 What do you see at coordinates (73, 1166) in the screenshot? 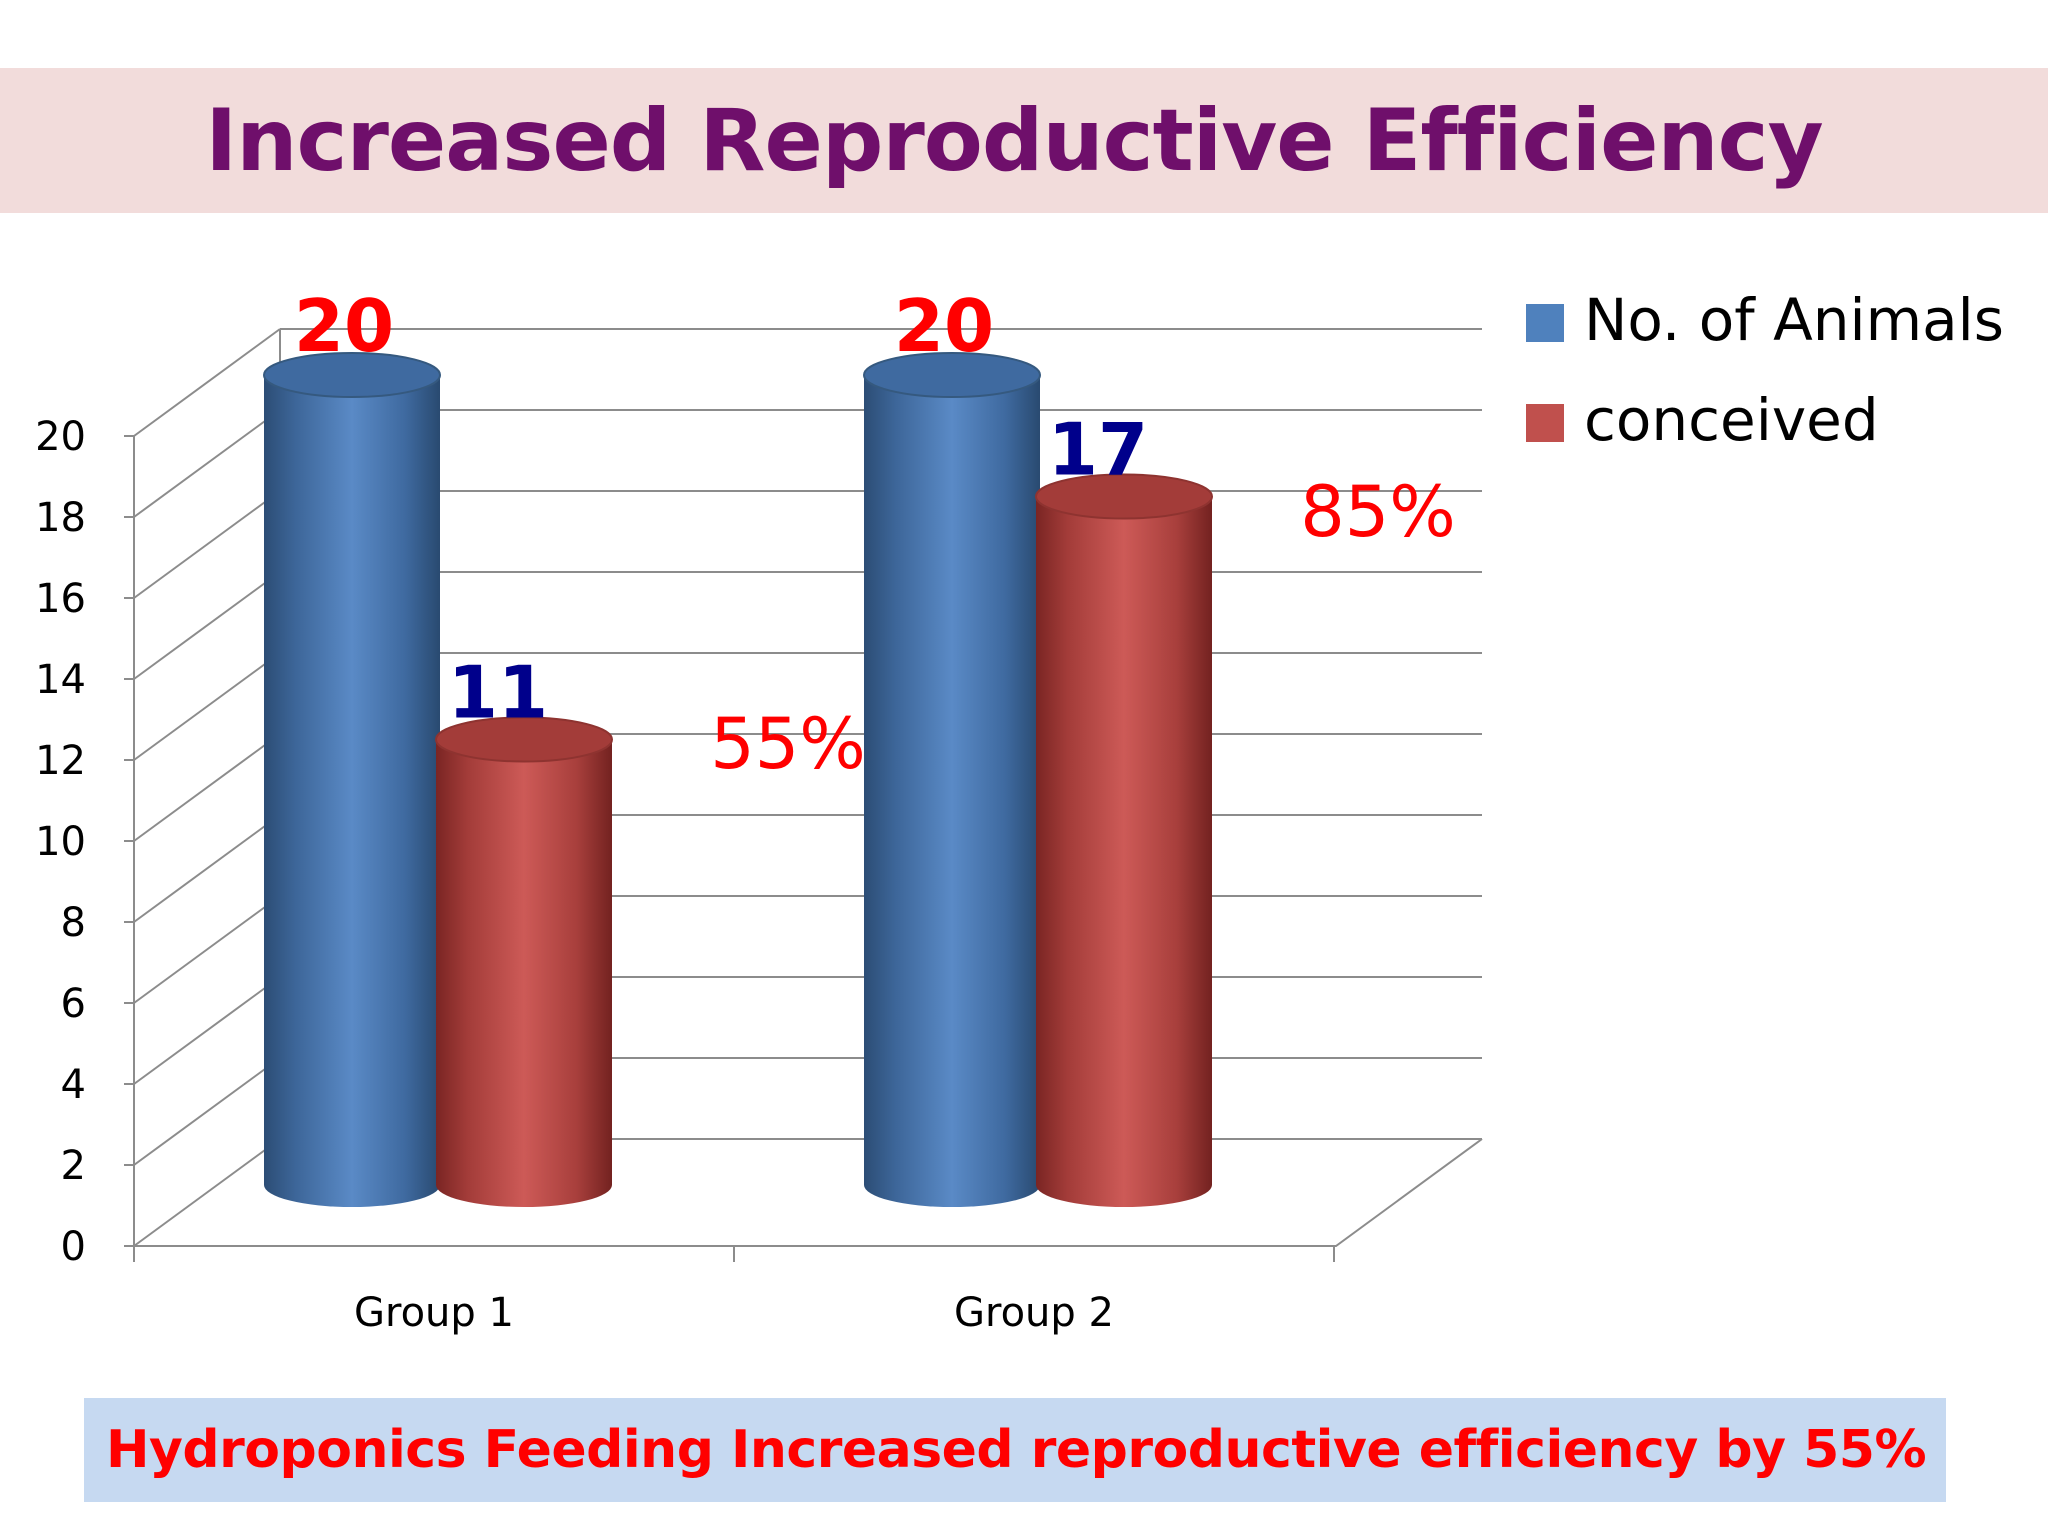
I see `y-tick-label: 2` at bounding box center [73, 1166].